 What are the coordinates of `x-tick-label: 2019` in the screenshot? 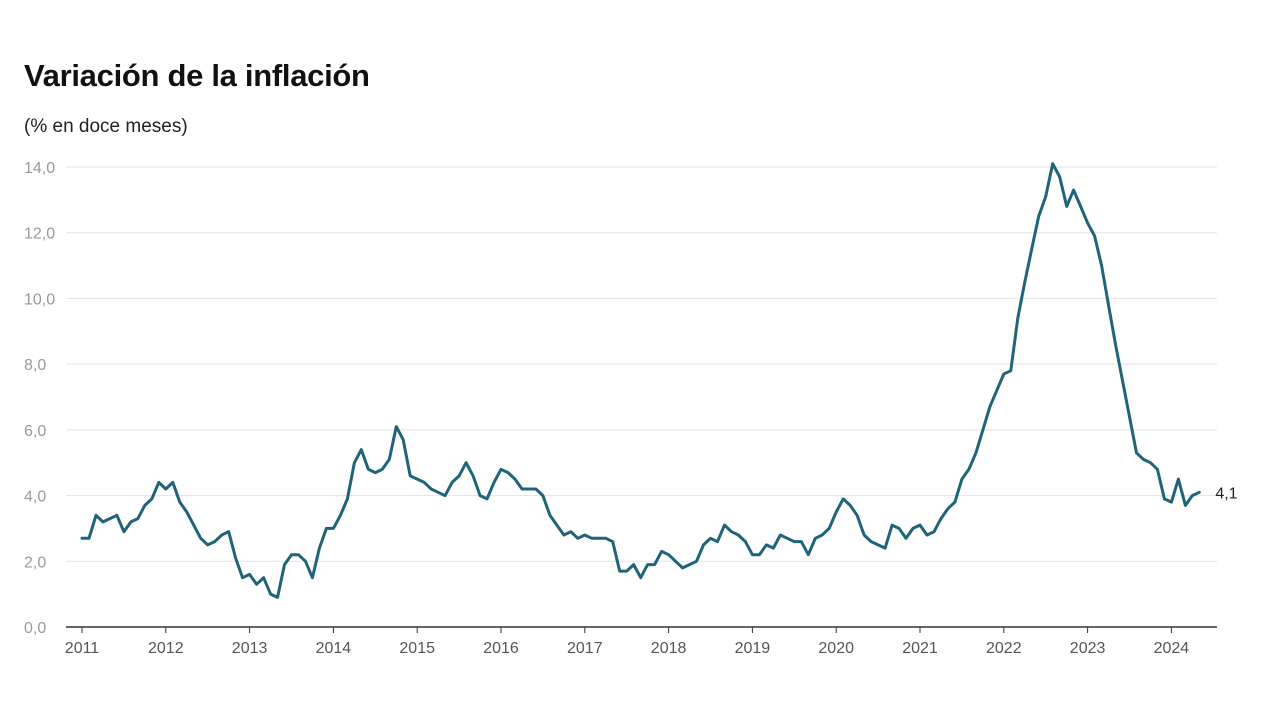 It's located at (753, 648).